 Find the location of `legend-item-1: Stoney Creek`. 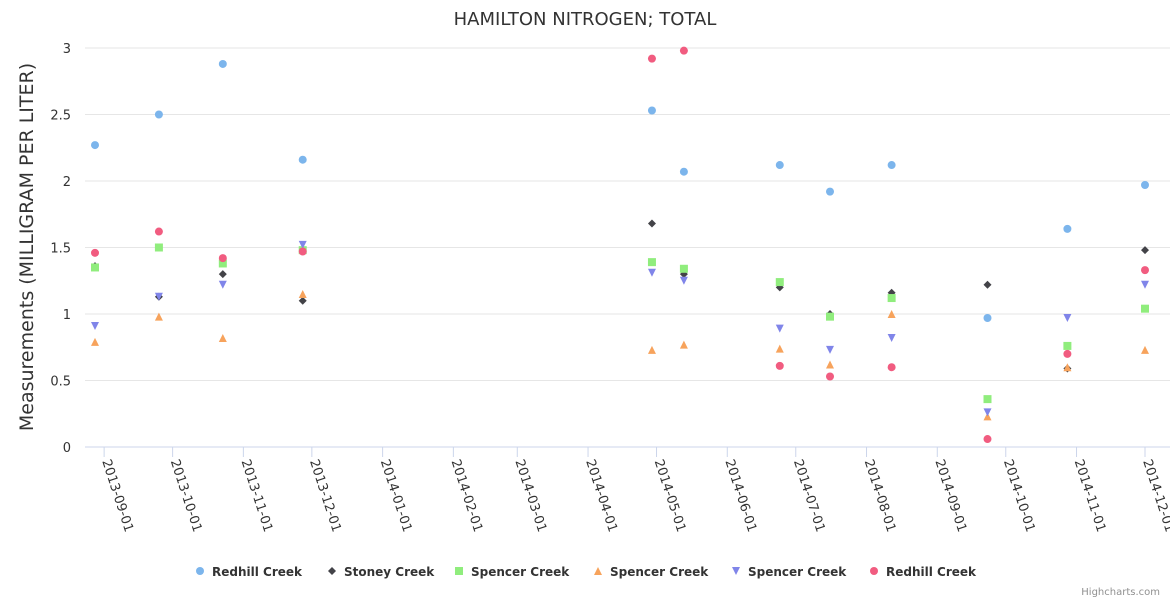

legend-item-1: Stoney Creek is located at coordinates (381, 572).